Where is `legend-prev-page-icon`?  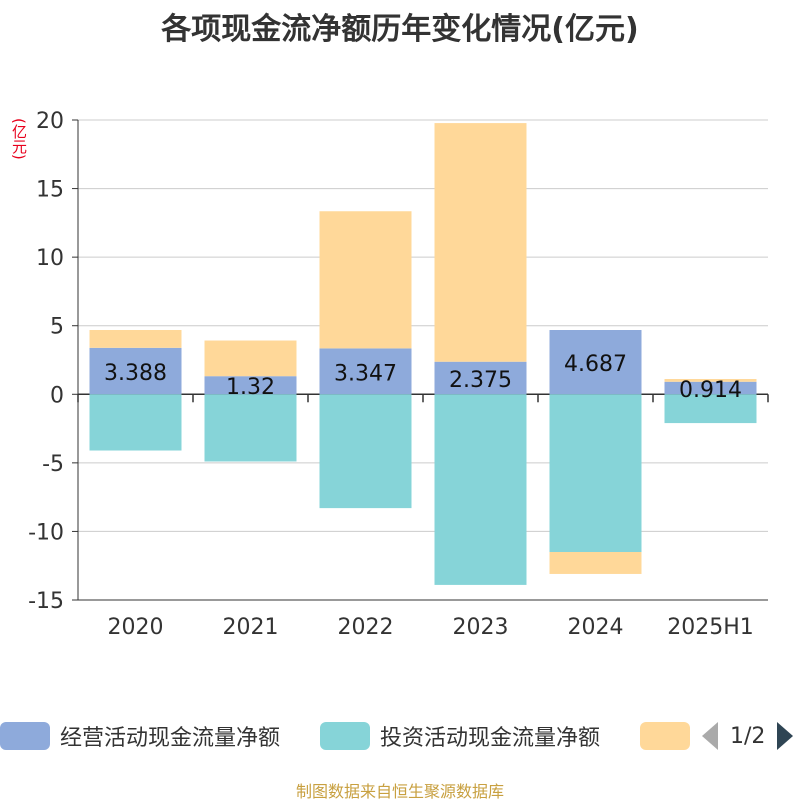 legend-prev-page-icon is located at coordinates (710, 736).